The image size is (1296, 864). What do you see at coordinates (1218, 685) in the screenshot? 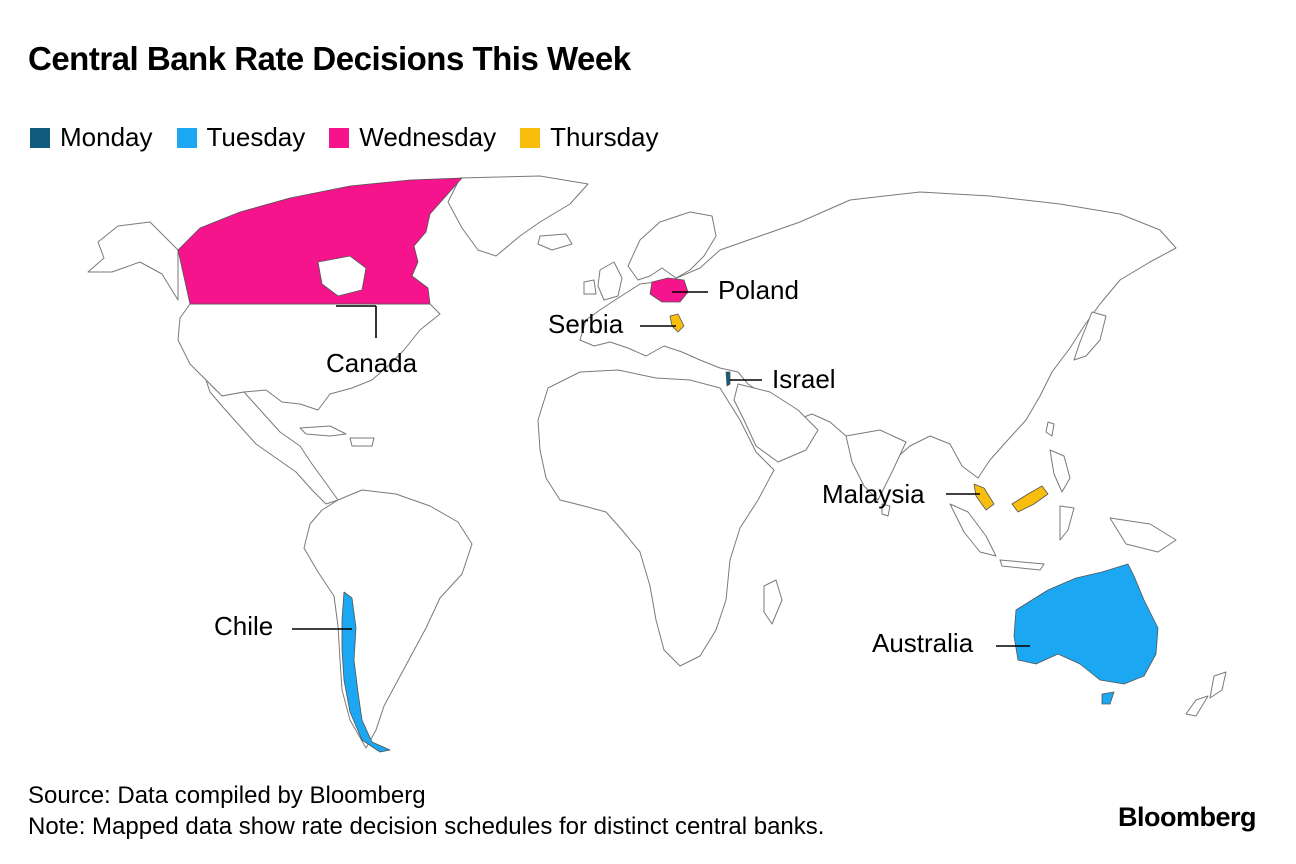
I see `land-new-zealand` at bounding box center [1218, 685].